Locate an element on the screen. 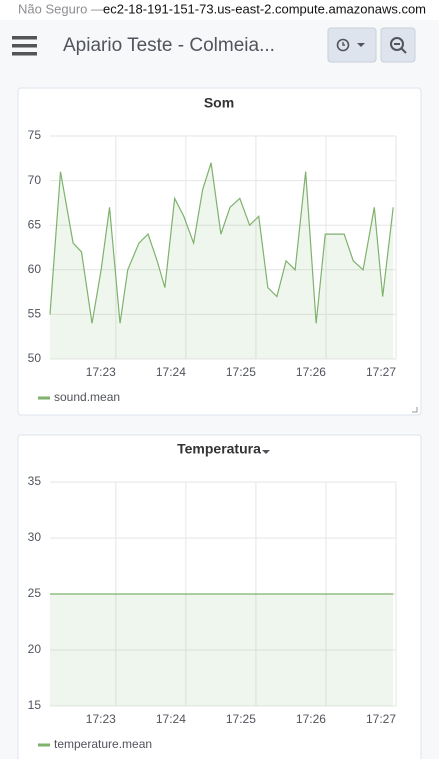  panel-title: Temperatura is located at coordinates (219, 449).